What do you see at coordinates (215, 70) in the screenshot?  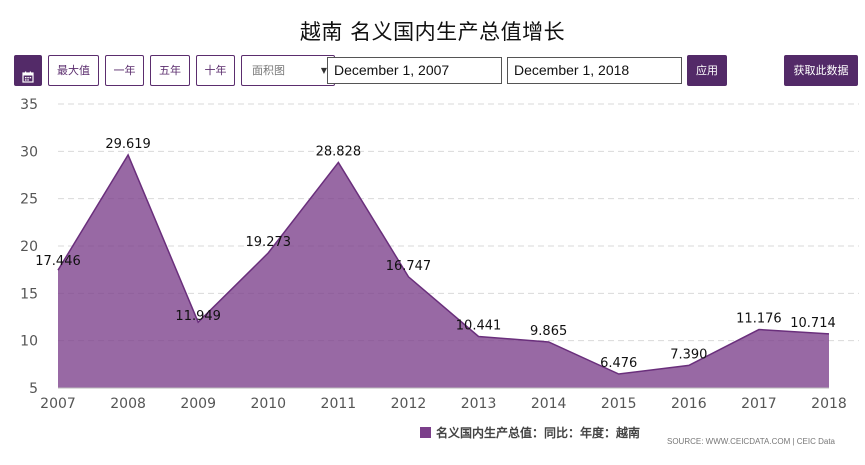 I see `range-10y-button: 十年` at bounding box center [215, 70].